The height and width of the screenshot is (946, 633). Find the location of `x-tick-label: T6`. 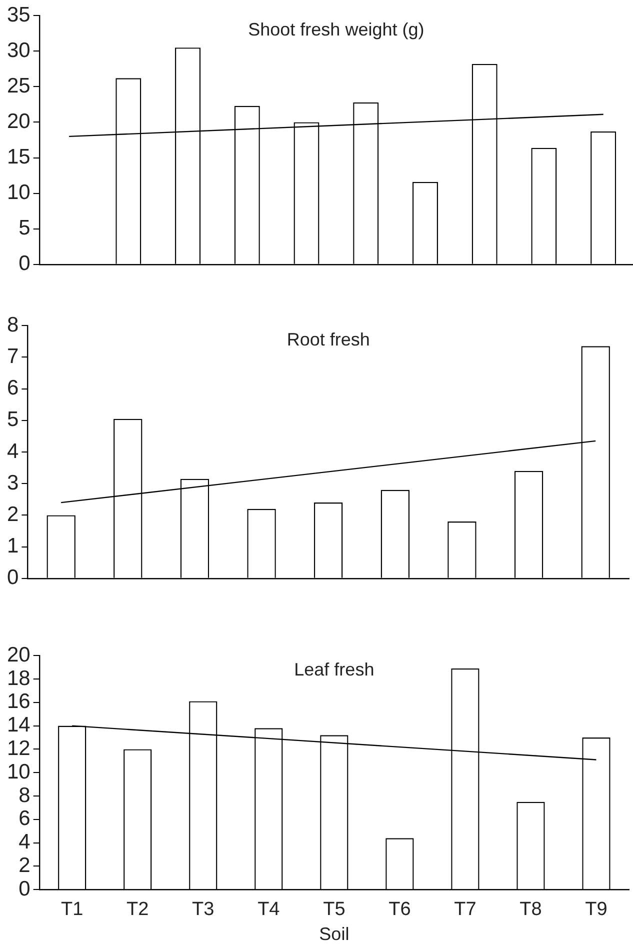

x-tick-label: T6 is located at coordinates (399, 909).